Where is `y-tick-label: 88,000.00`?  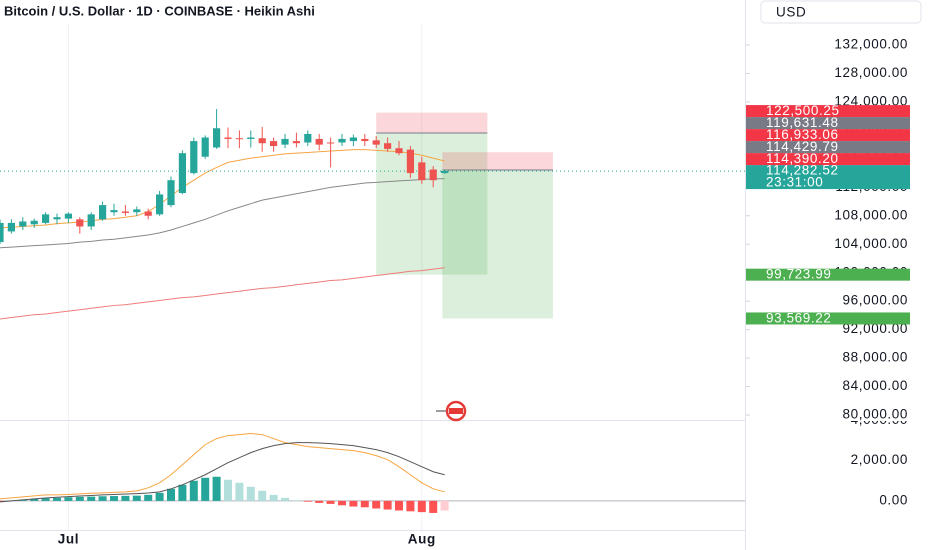 y-tick-label: 88,000.00 is located at coordinates (875, 357).